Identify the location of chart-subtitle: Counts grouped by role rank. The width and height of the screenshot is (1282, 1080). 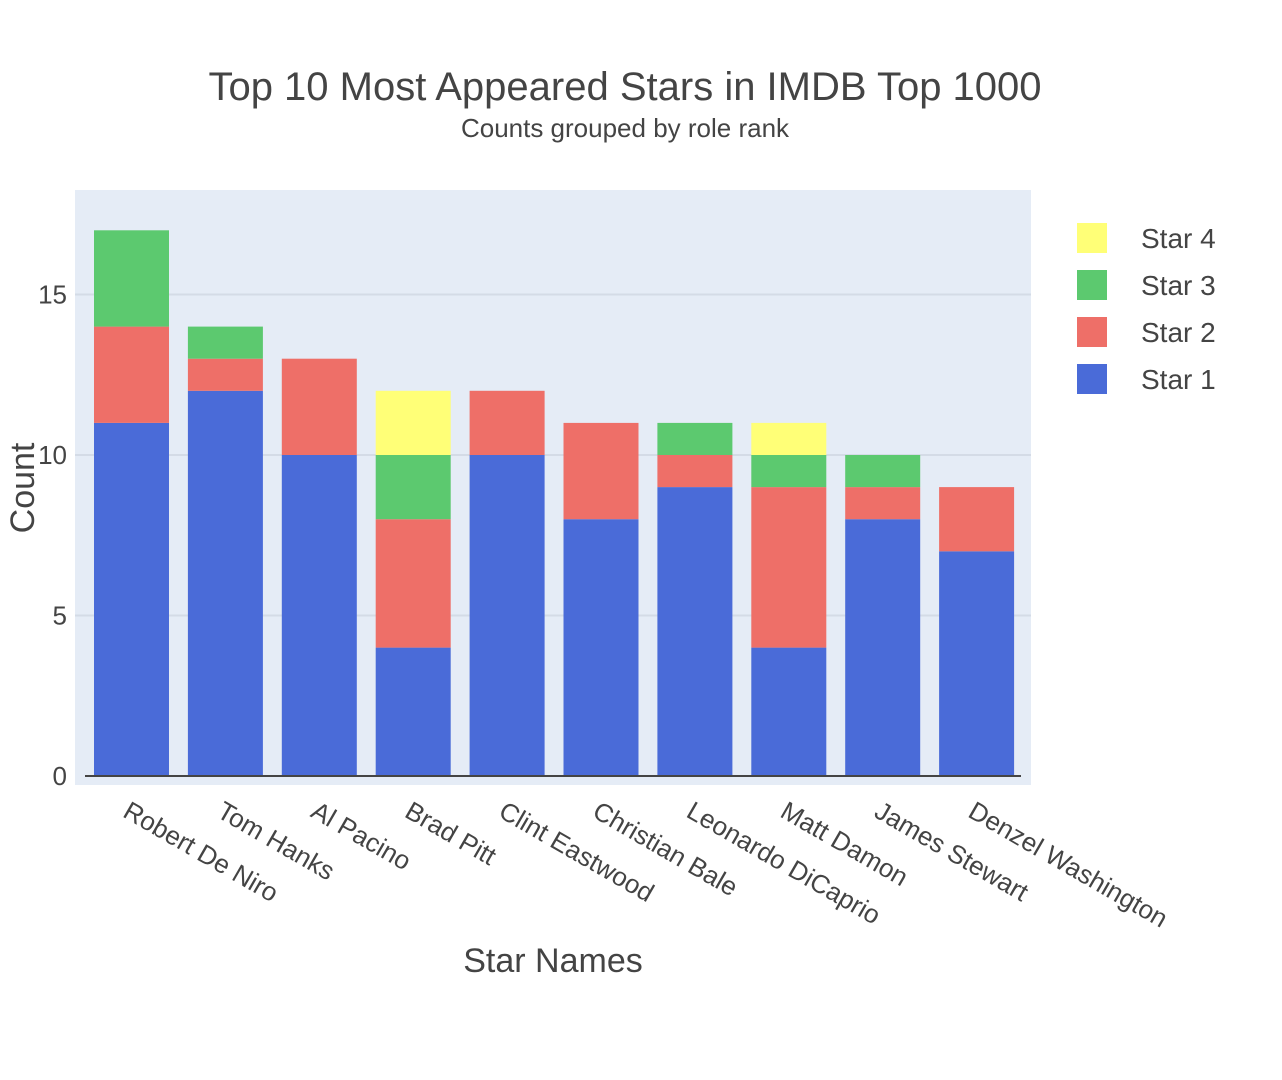
(625, 128).